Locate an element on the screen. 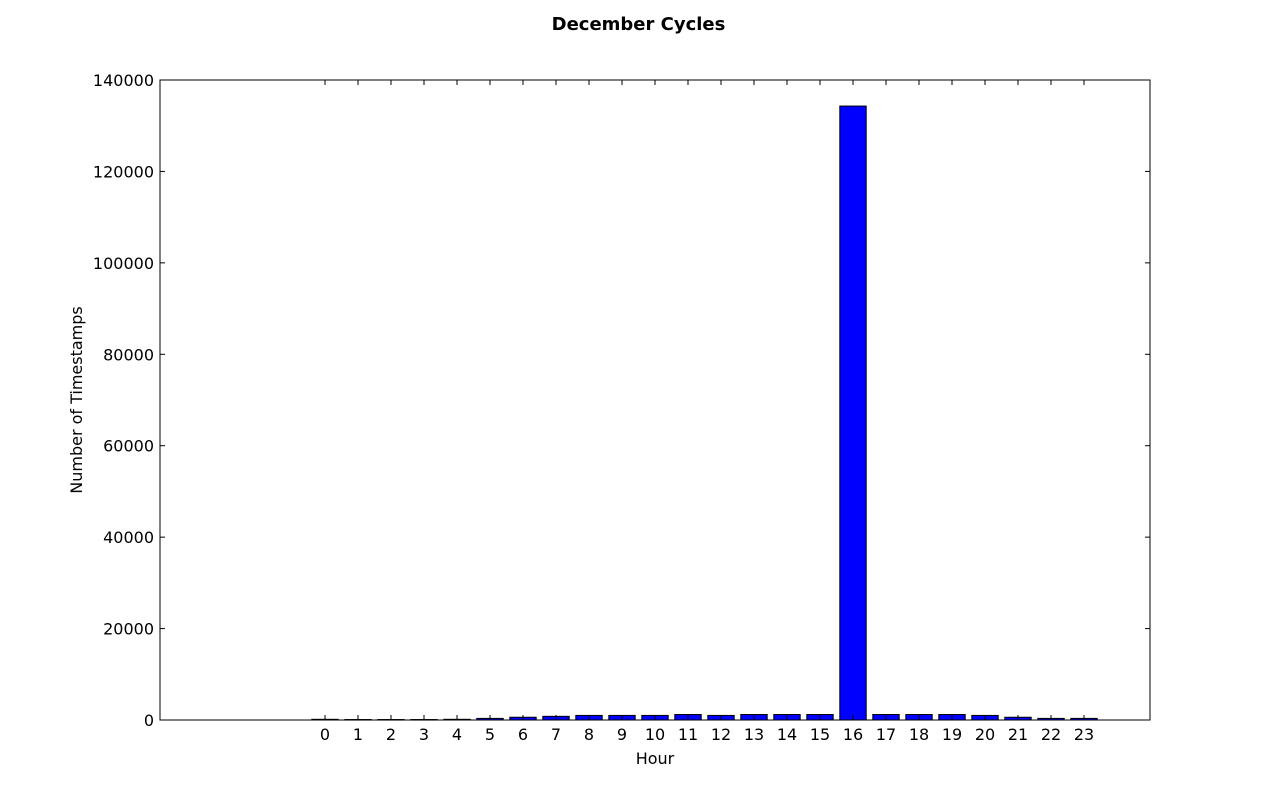  y-tick-label: 0 is located at coordinates (149, 720).